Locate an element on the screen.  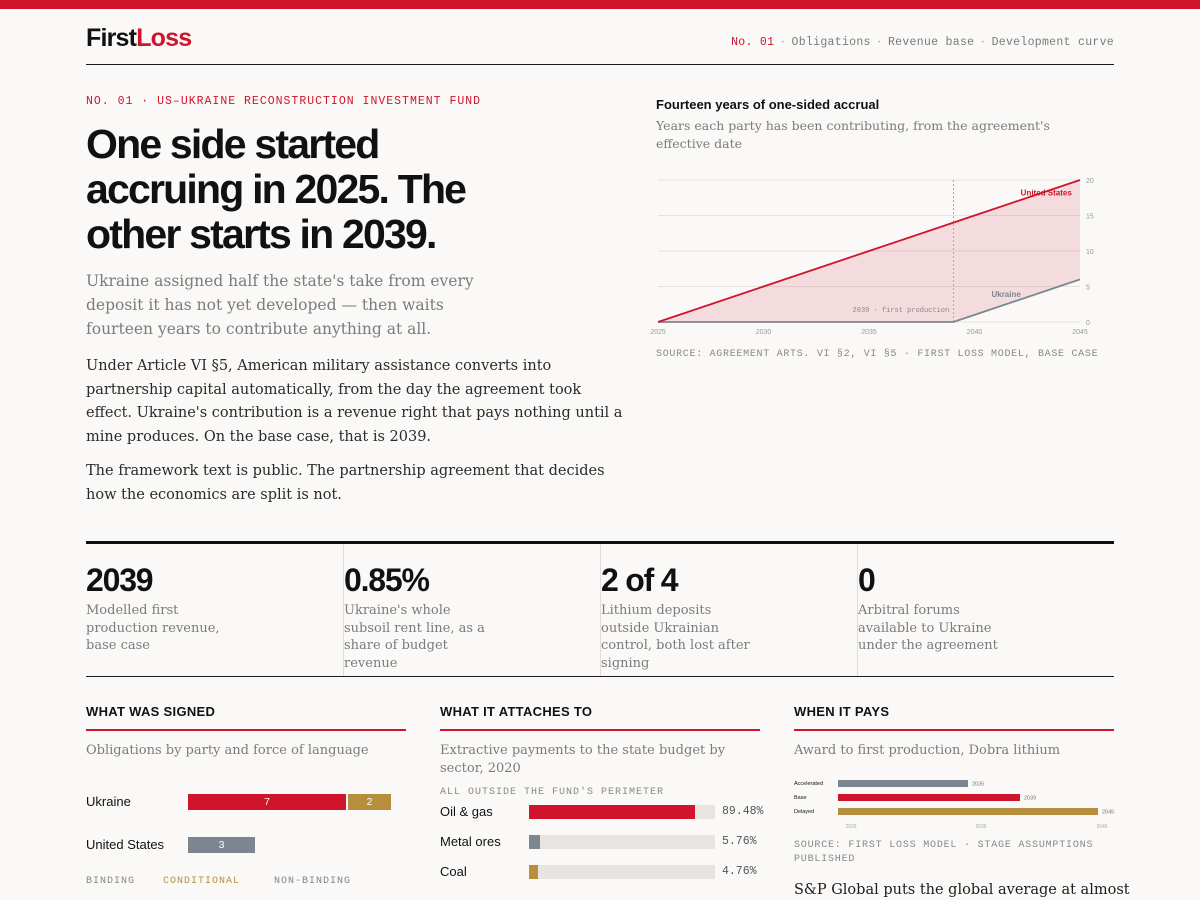
sector-fill-oil-gas is located at coordinates (612, 812).